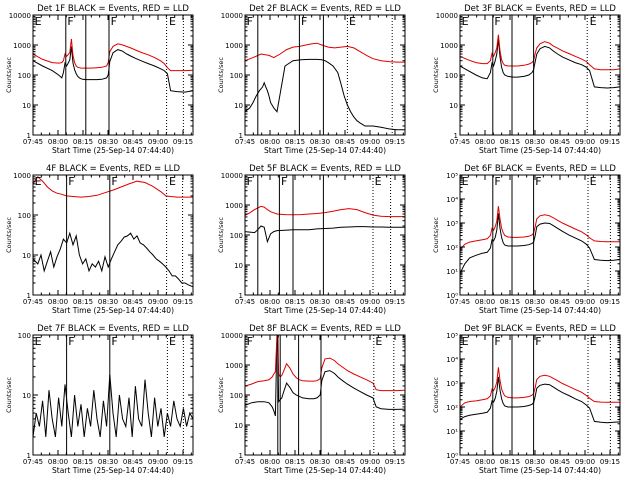 Image resolution: width=640 pixels, height=480 pixels. What do you see at coordinates (540, 329) in the screenshot?
I see `panel-title: Det 9F BLACK = Events, RED = LLD` at bounding box center [540, 329].